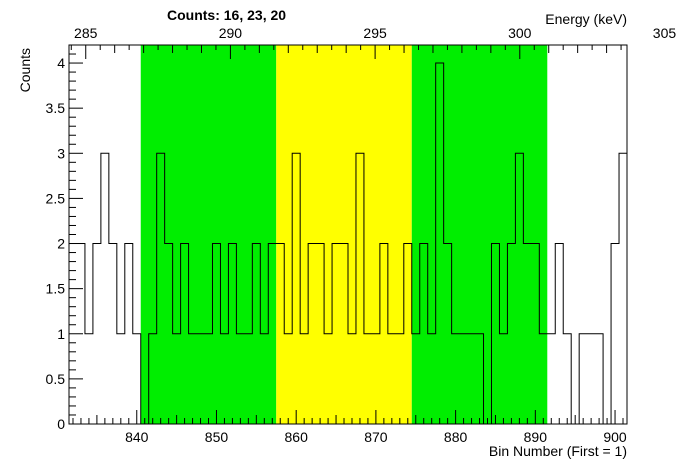 The image size is (696, 472). What do you see at coordinates (86, 33) in the screenshot?
I see `energy-tick-label: 285` at bounding box center [86, 33].